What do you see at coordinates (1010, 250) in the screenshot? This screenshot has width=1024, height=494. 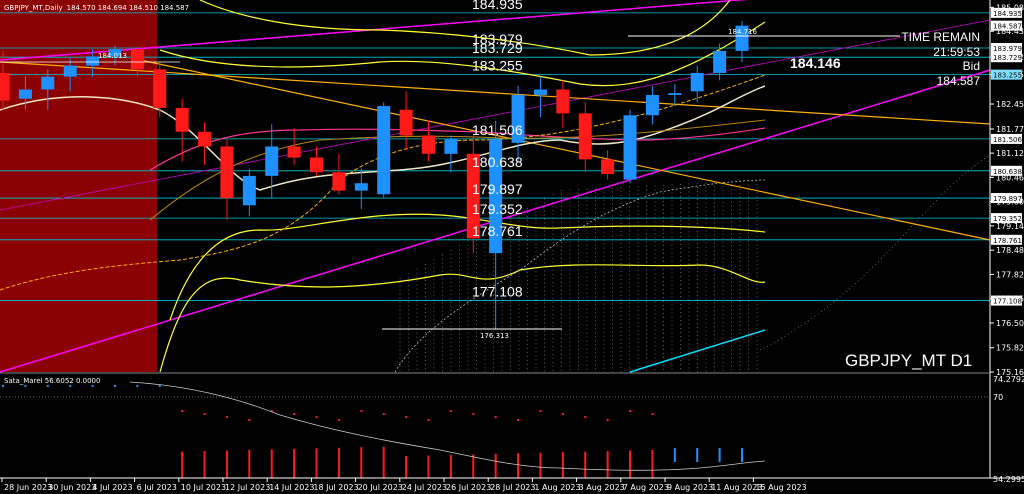 I see `price-tick-label: 178.480` at bounding box center [1010, 250].